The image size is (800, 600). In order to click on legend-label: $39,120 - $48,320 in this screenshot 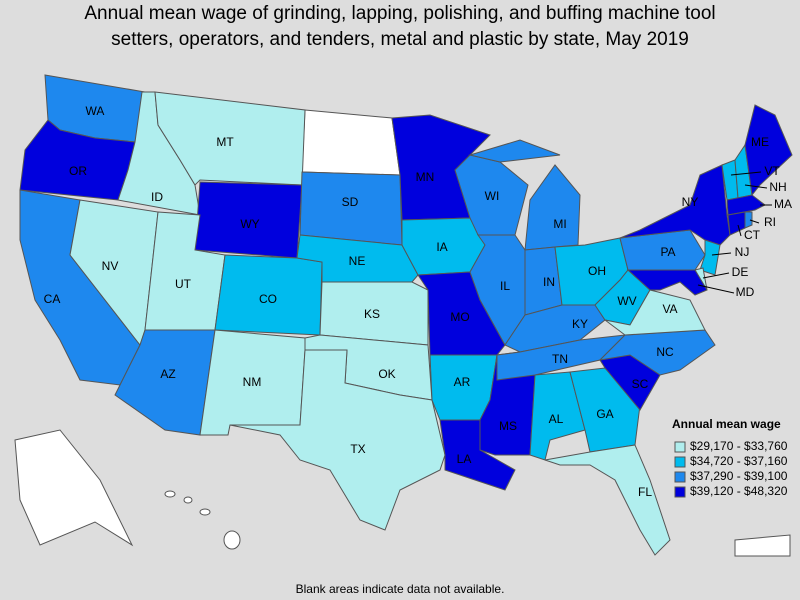, I will do `click(739, 491)`.